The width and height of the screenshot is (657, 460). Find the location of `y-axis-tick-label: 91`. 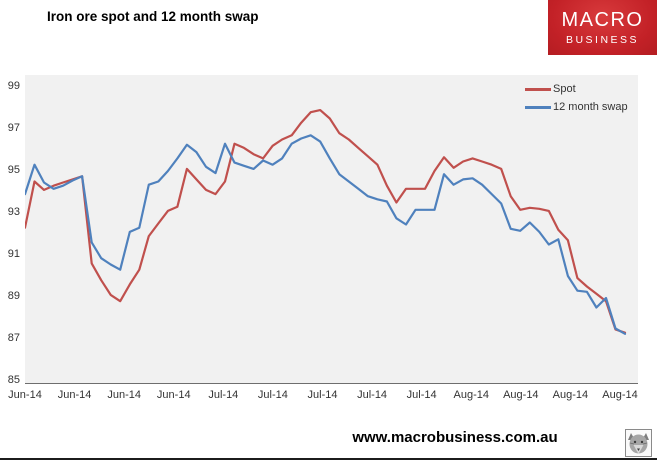

y-axis-tick-label: 91 is located at coordinates (13, 254).